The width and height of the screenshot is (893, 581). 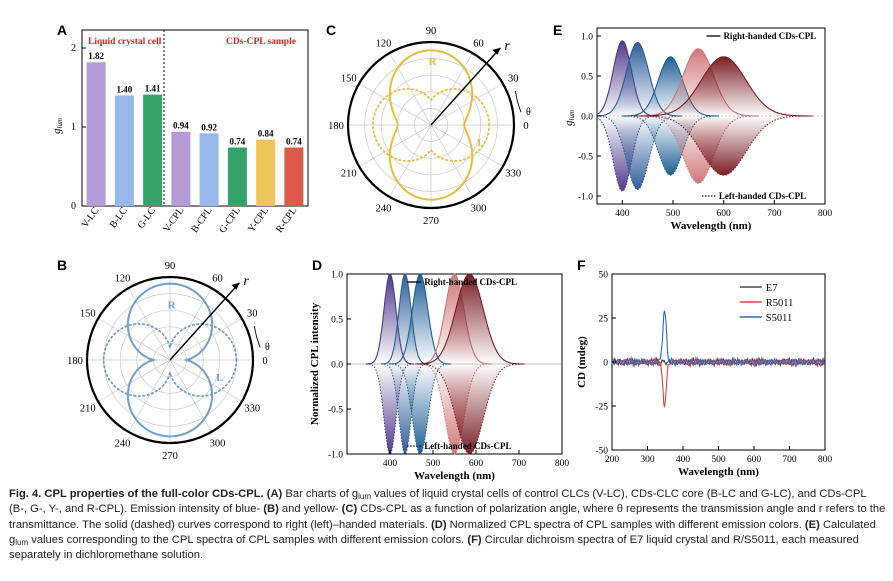 I want to click on x-tick-label: 700, so click(x=519, y=464).